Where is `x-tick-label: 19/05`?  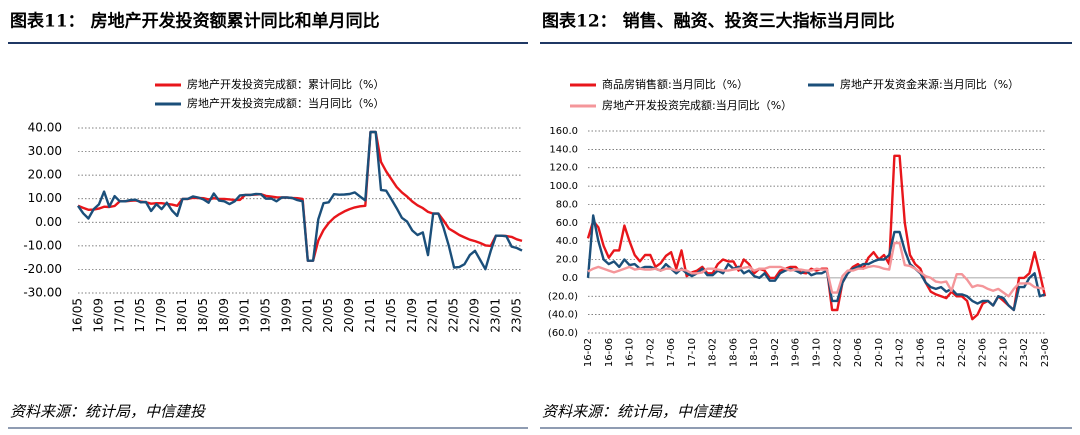 x-tick-label: 19/05 is located at coordinates (266, 315).